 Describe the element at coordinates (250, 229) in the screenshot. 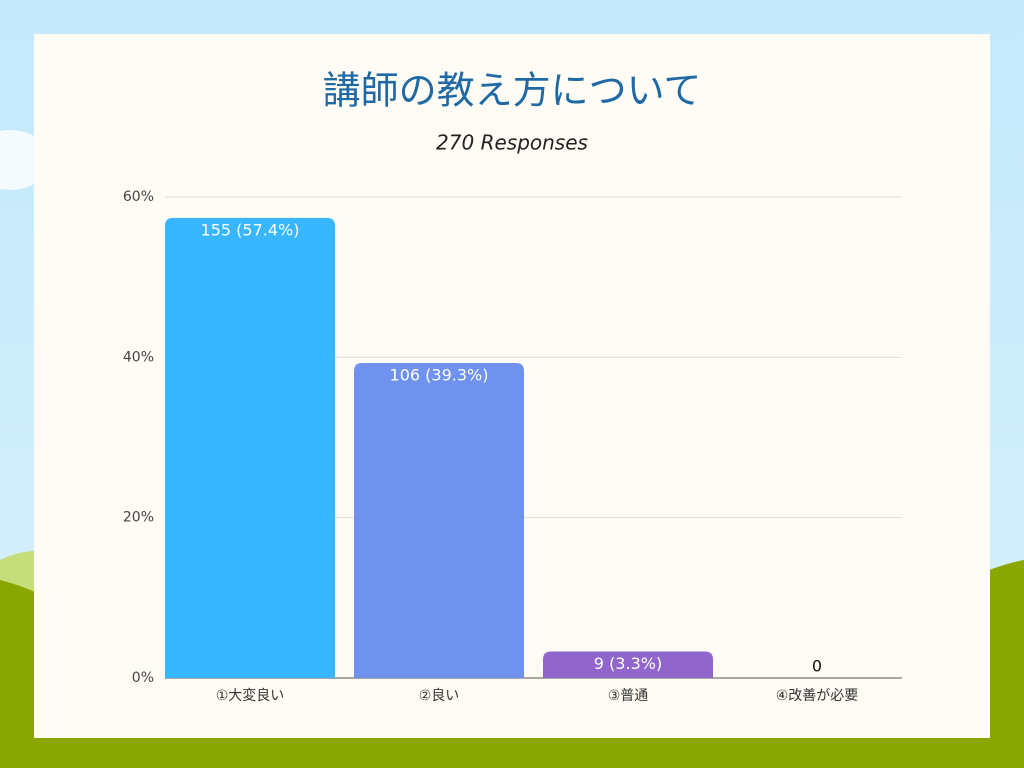

I see `value-label: 155 (57.4%)` at that location.